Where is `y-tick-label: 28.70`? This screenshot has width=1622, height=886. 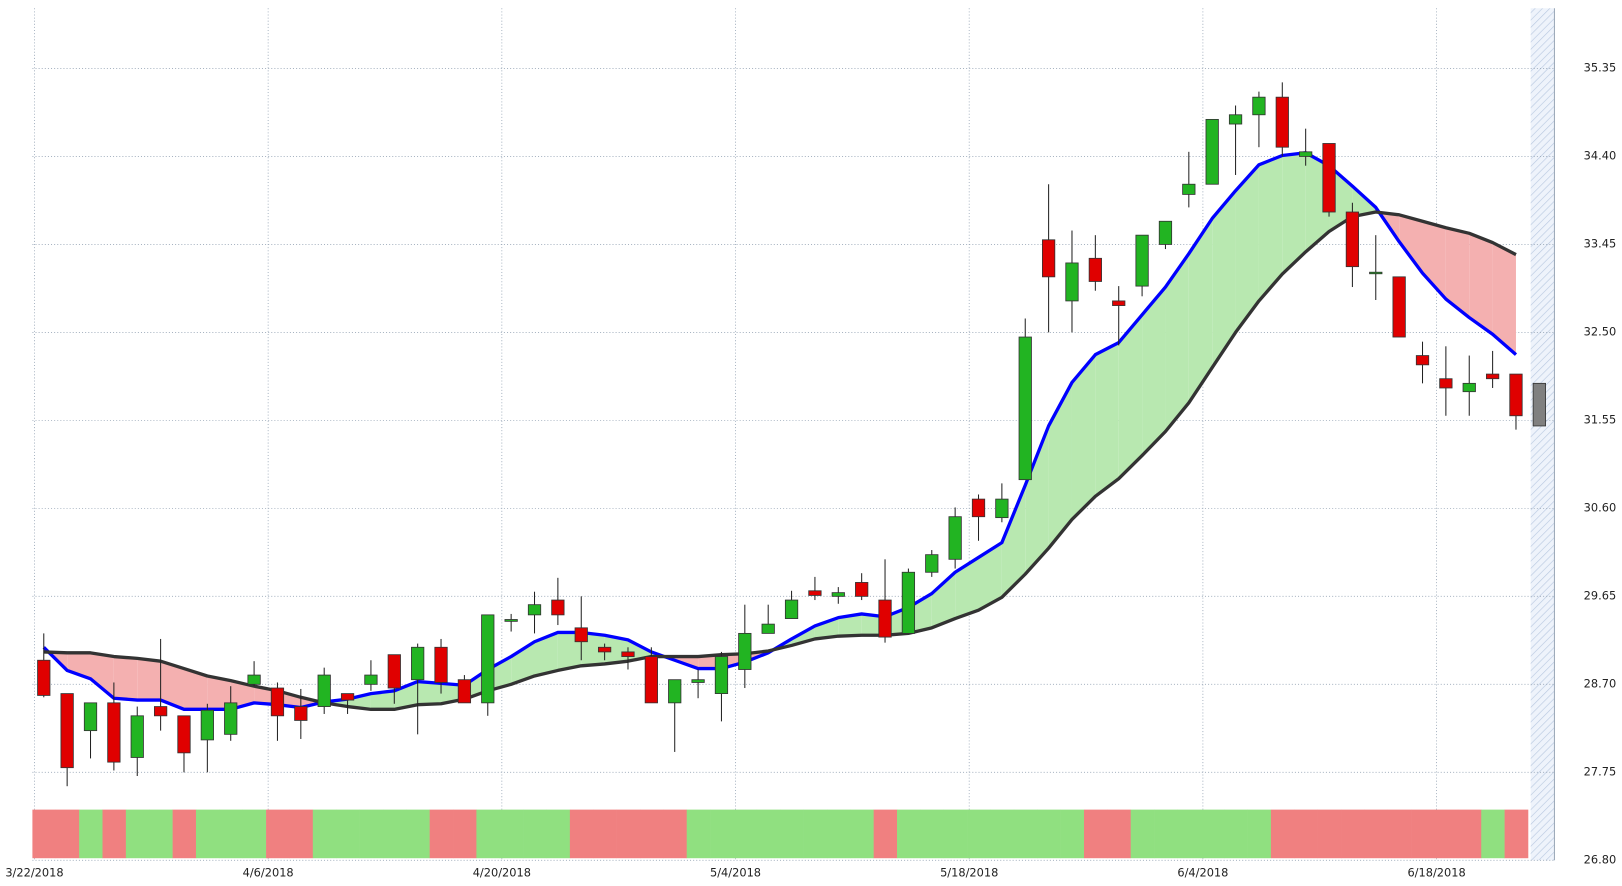 y-tick-label: 28.70 is located at coordinates (1600, 683).